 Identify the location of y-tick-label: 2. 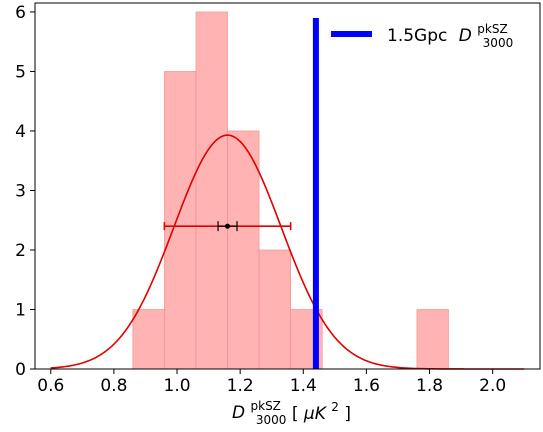
(20, 251).